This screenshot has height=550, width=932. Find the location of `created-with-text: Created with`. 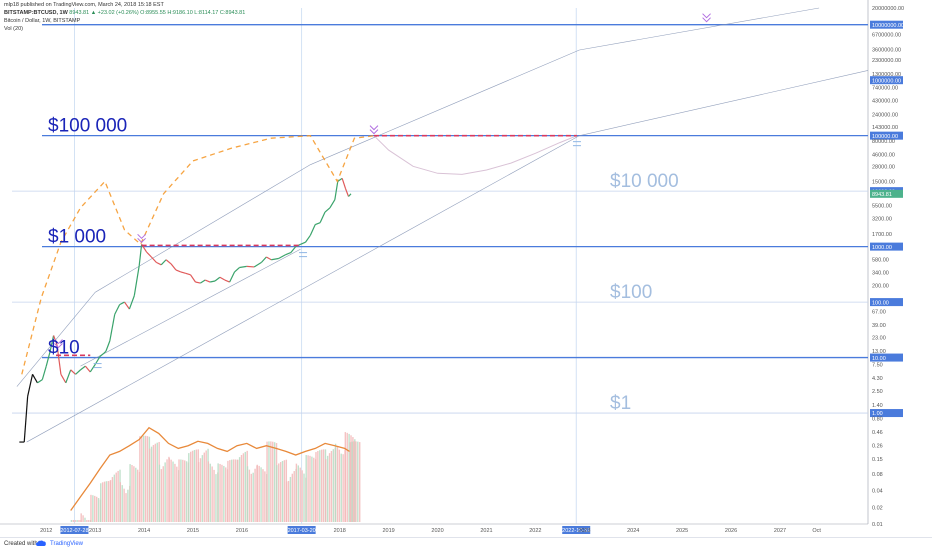

created-with-text: Created with is located at coordinates (21, 544).